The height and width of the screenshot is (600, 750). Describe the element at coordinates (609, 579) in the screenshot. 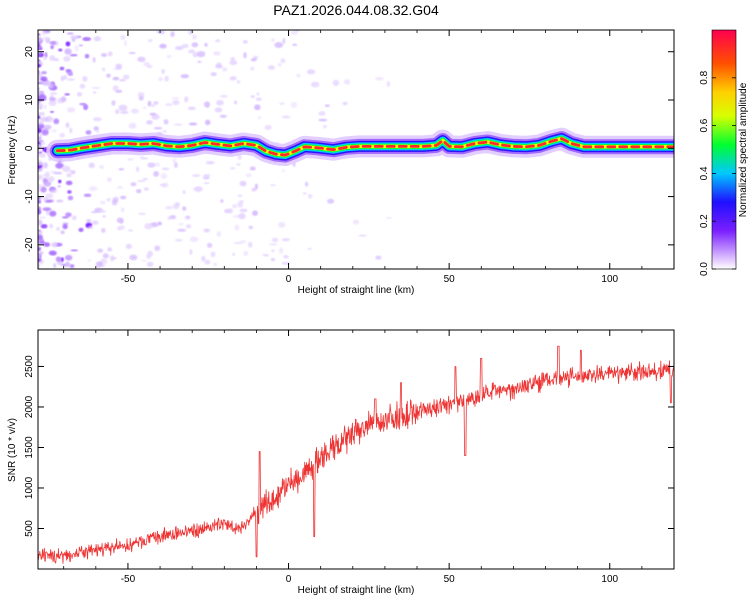

I see `snr-x-tick-label: 100` at that location.